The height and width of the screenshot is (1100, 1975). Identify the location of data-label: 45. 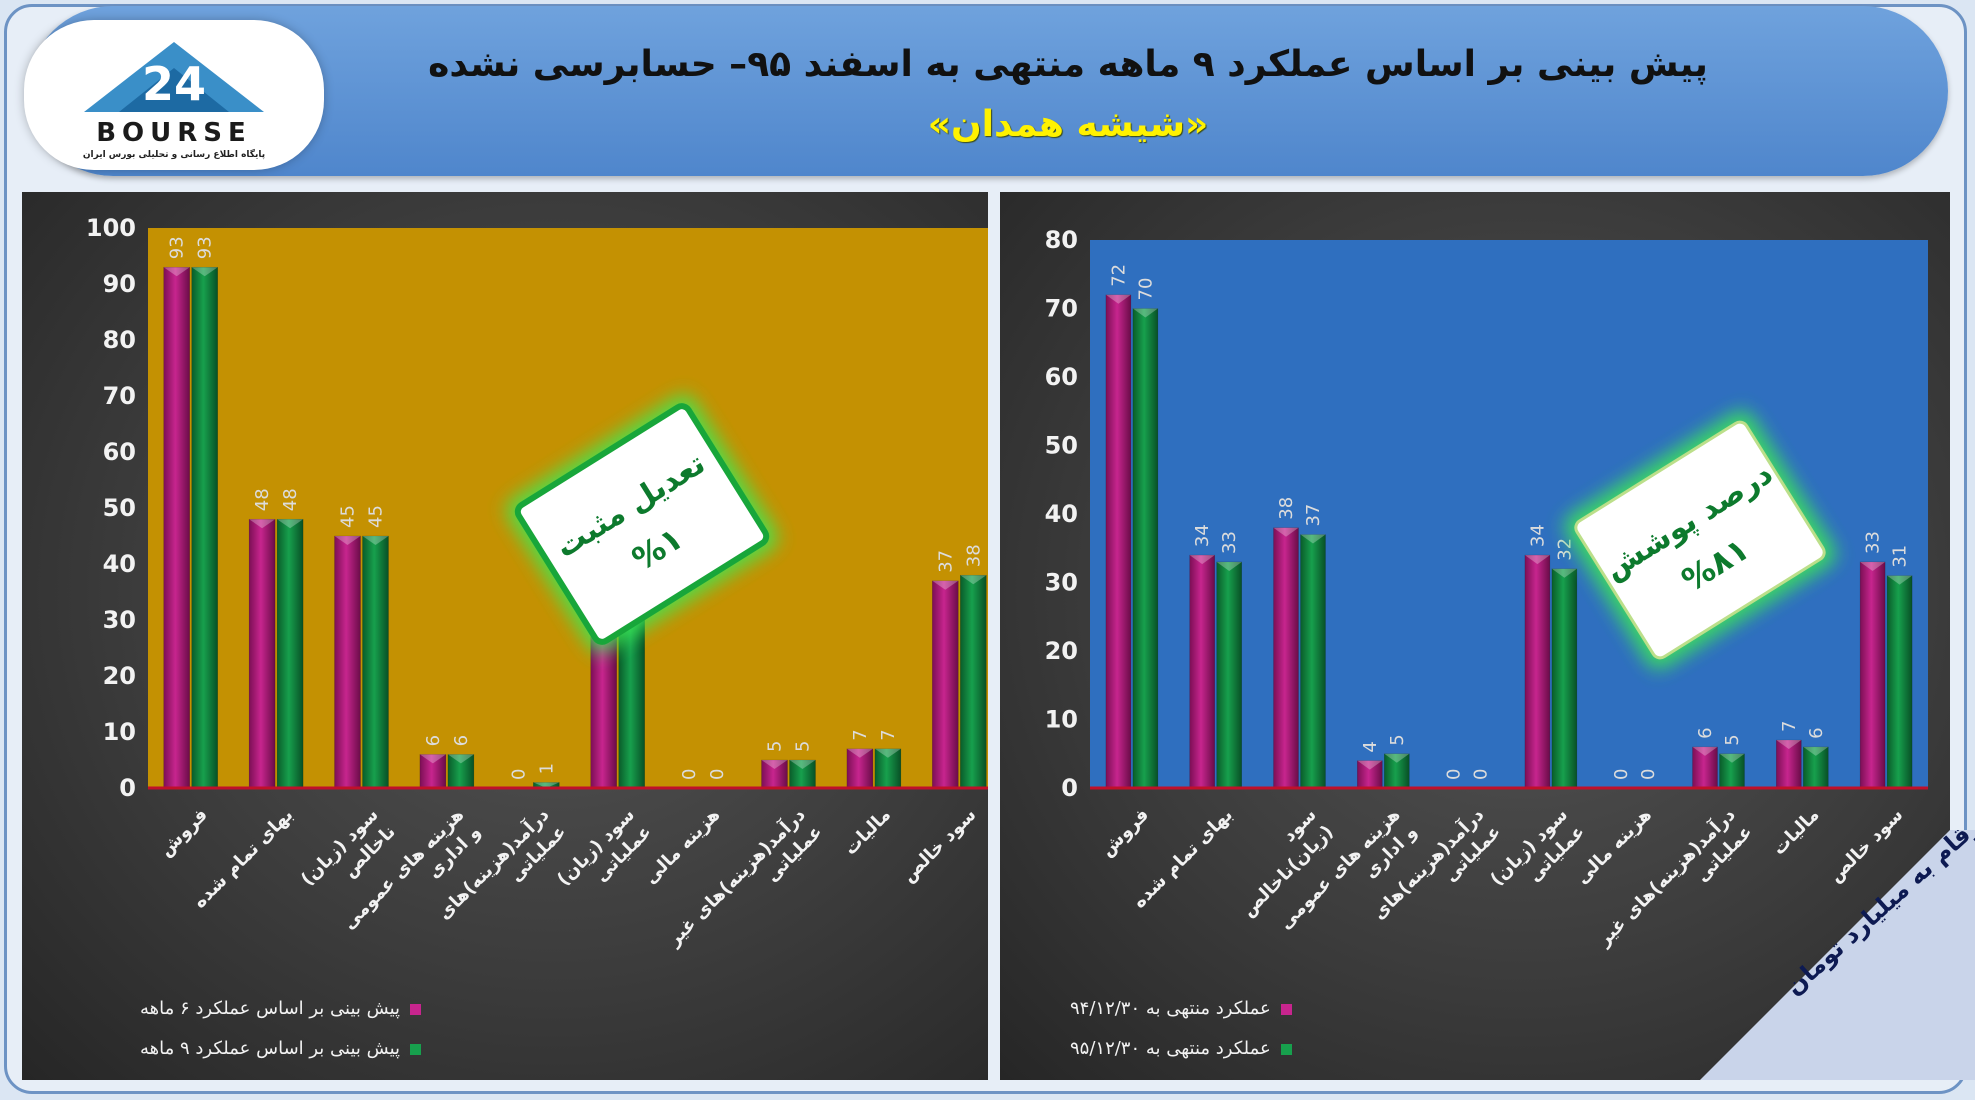
(348, 516).